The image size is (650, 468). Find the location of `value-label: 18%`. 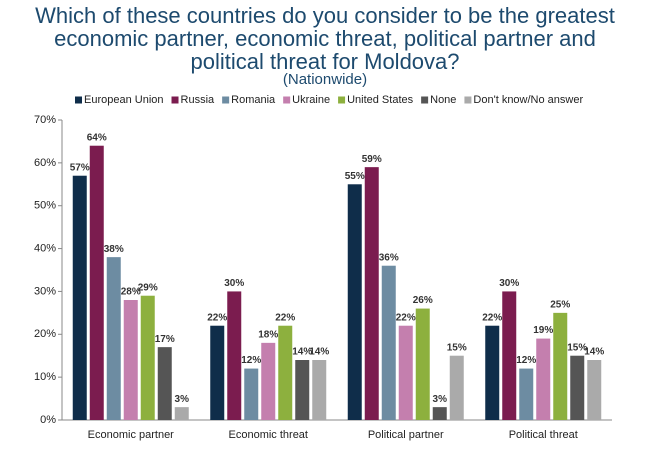

value-label: 18% is located at coordinates (268, 334).